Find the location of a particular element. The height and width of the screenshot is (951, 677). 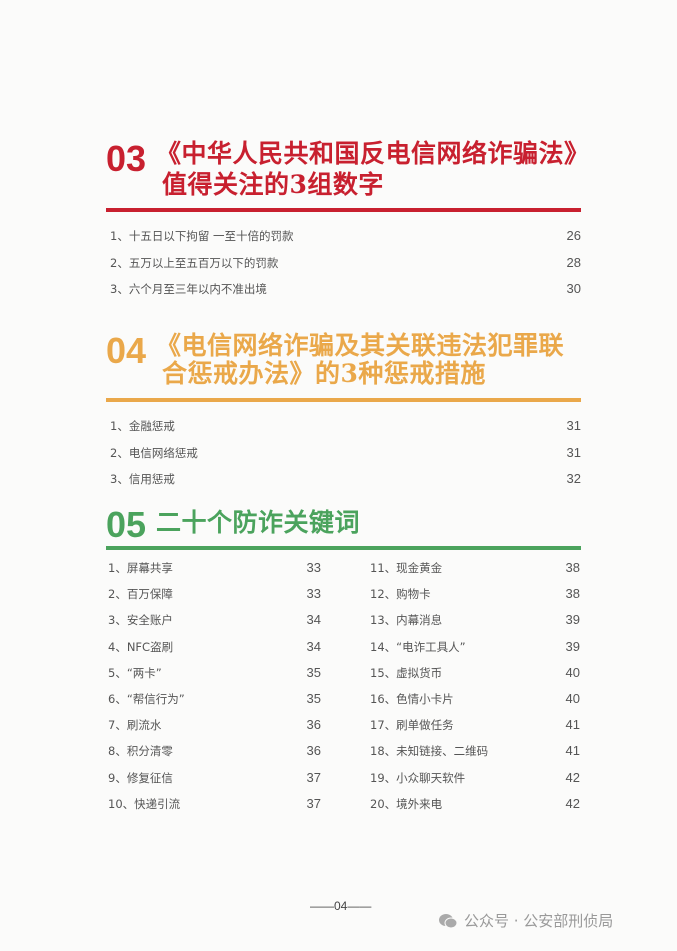

section-title-line-1: 《电信网络诈骗及其关联违法犯罪联 is located at coordinates (360, 345).